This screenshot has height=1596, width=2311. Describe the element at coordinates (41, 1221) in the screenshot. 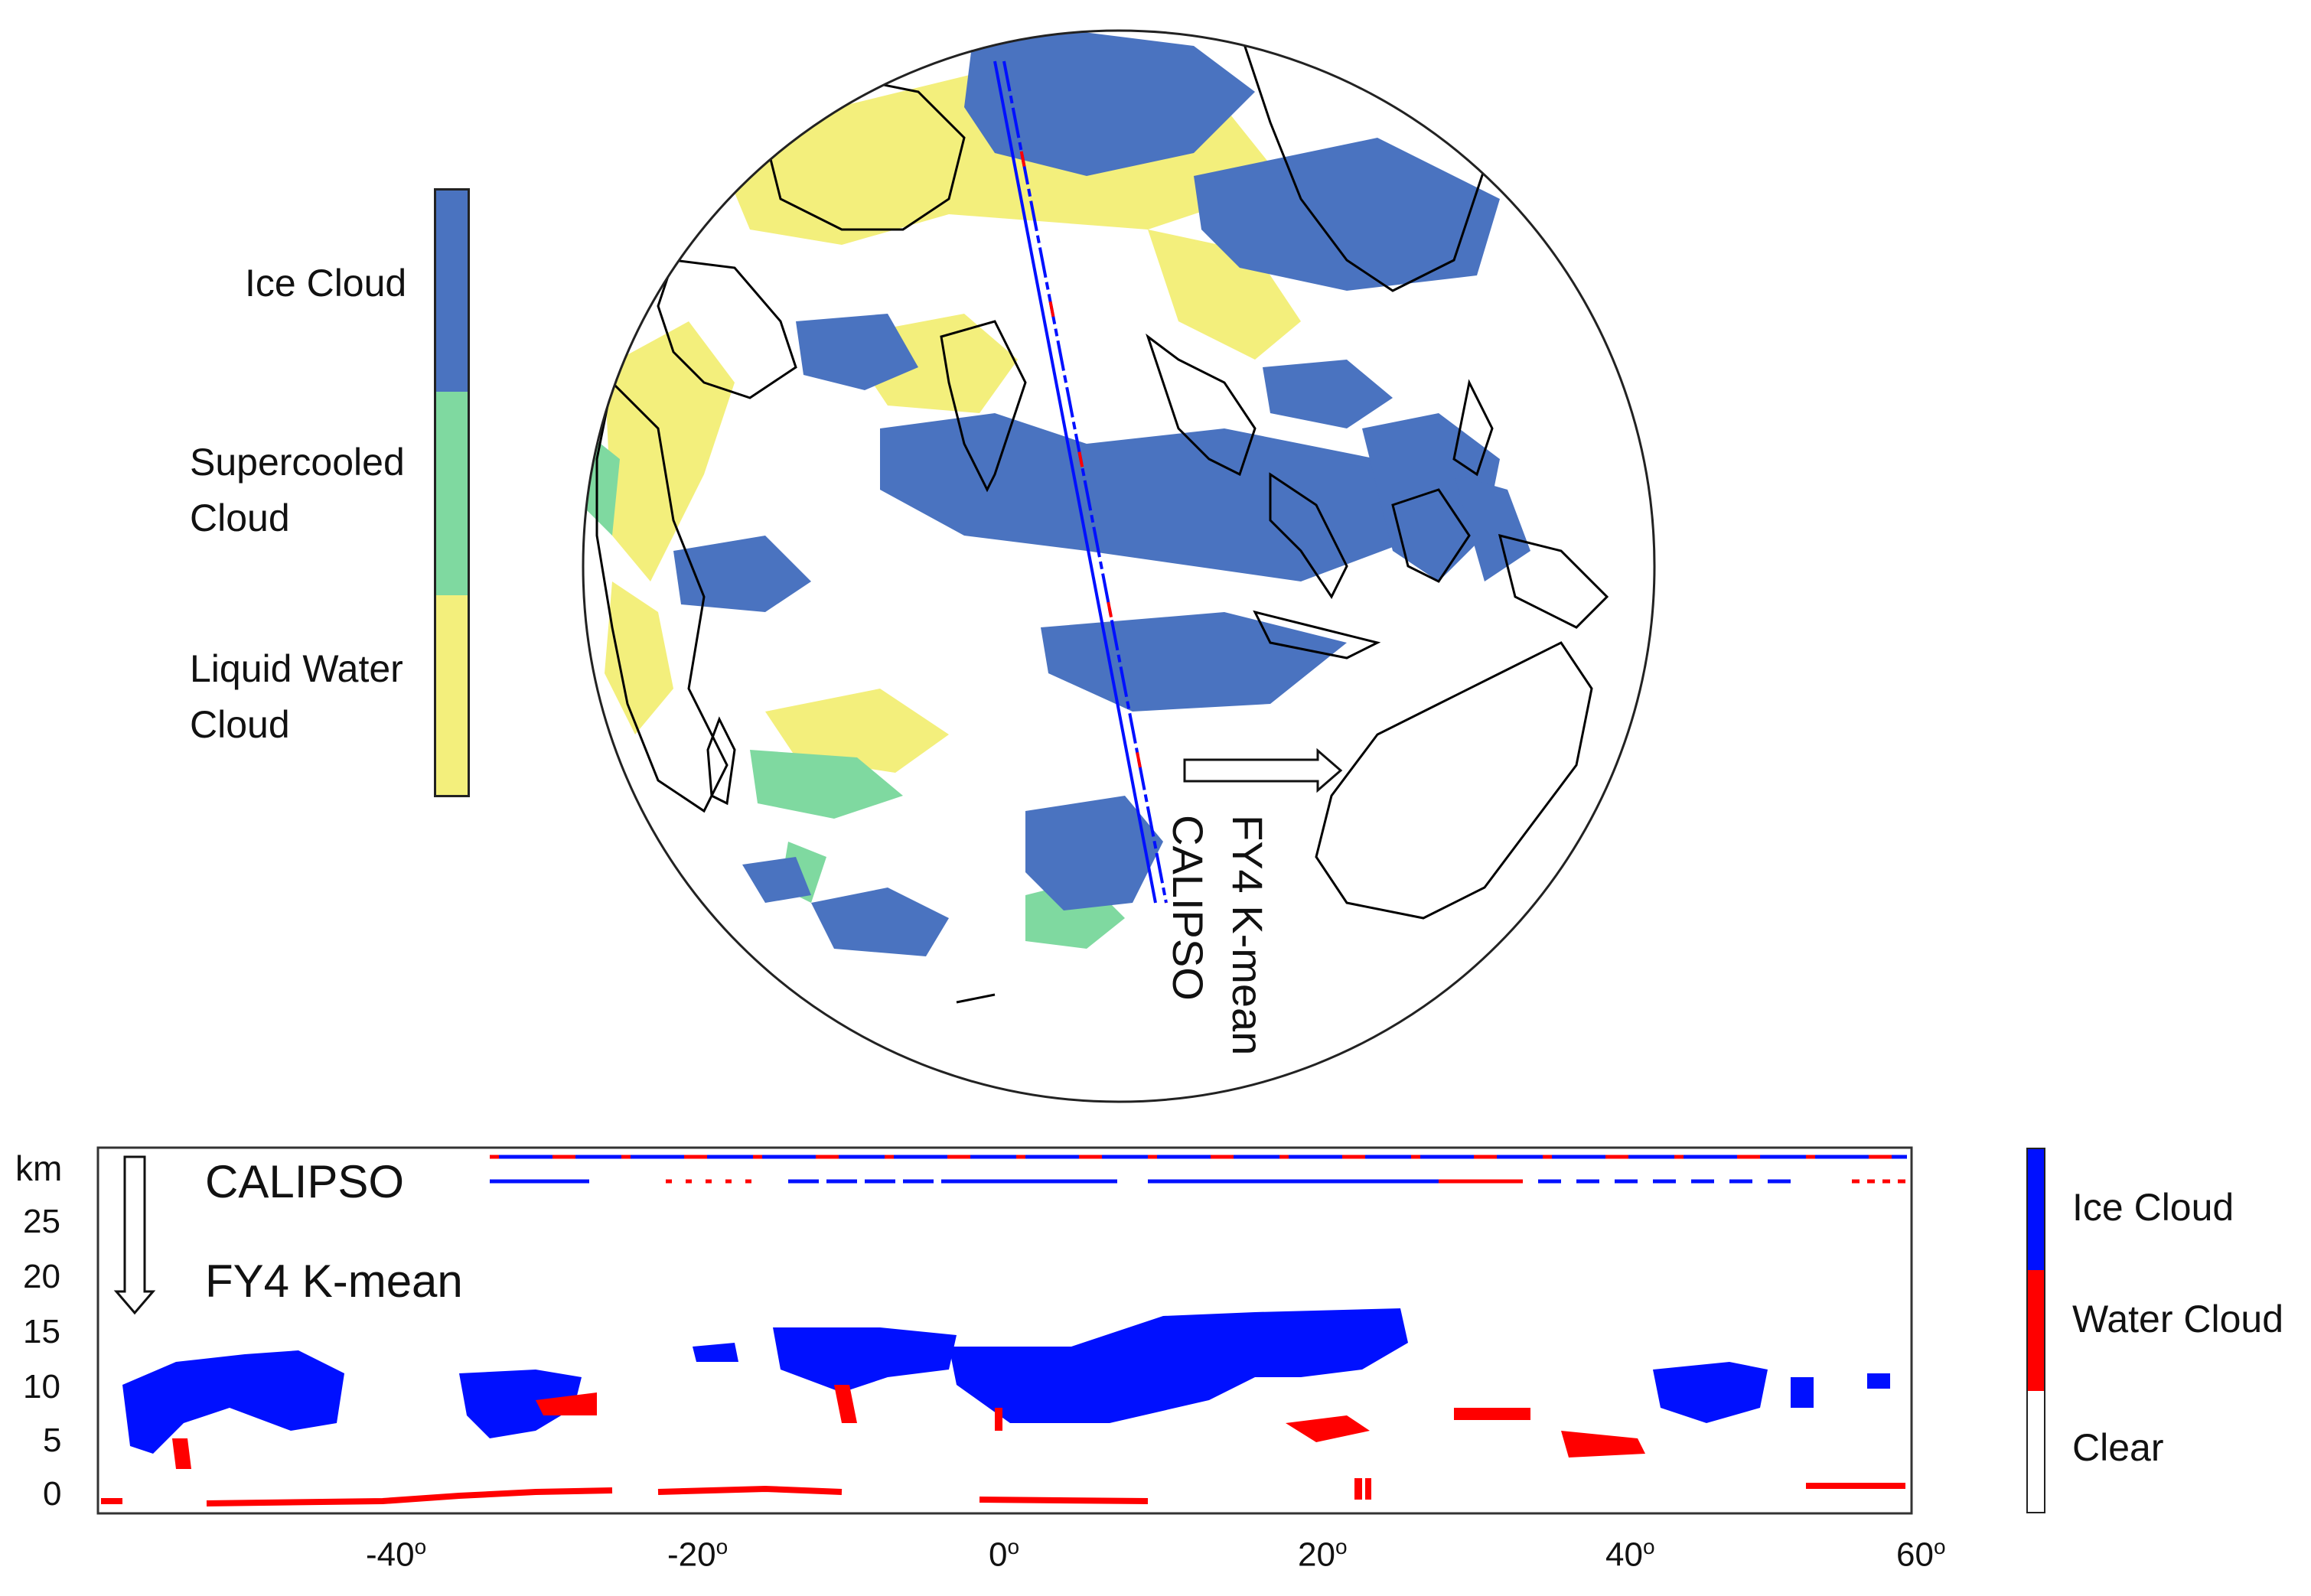

I see `profile-y-tick: 25` at that location.